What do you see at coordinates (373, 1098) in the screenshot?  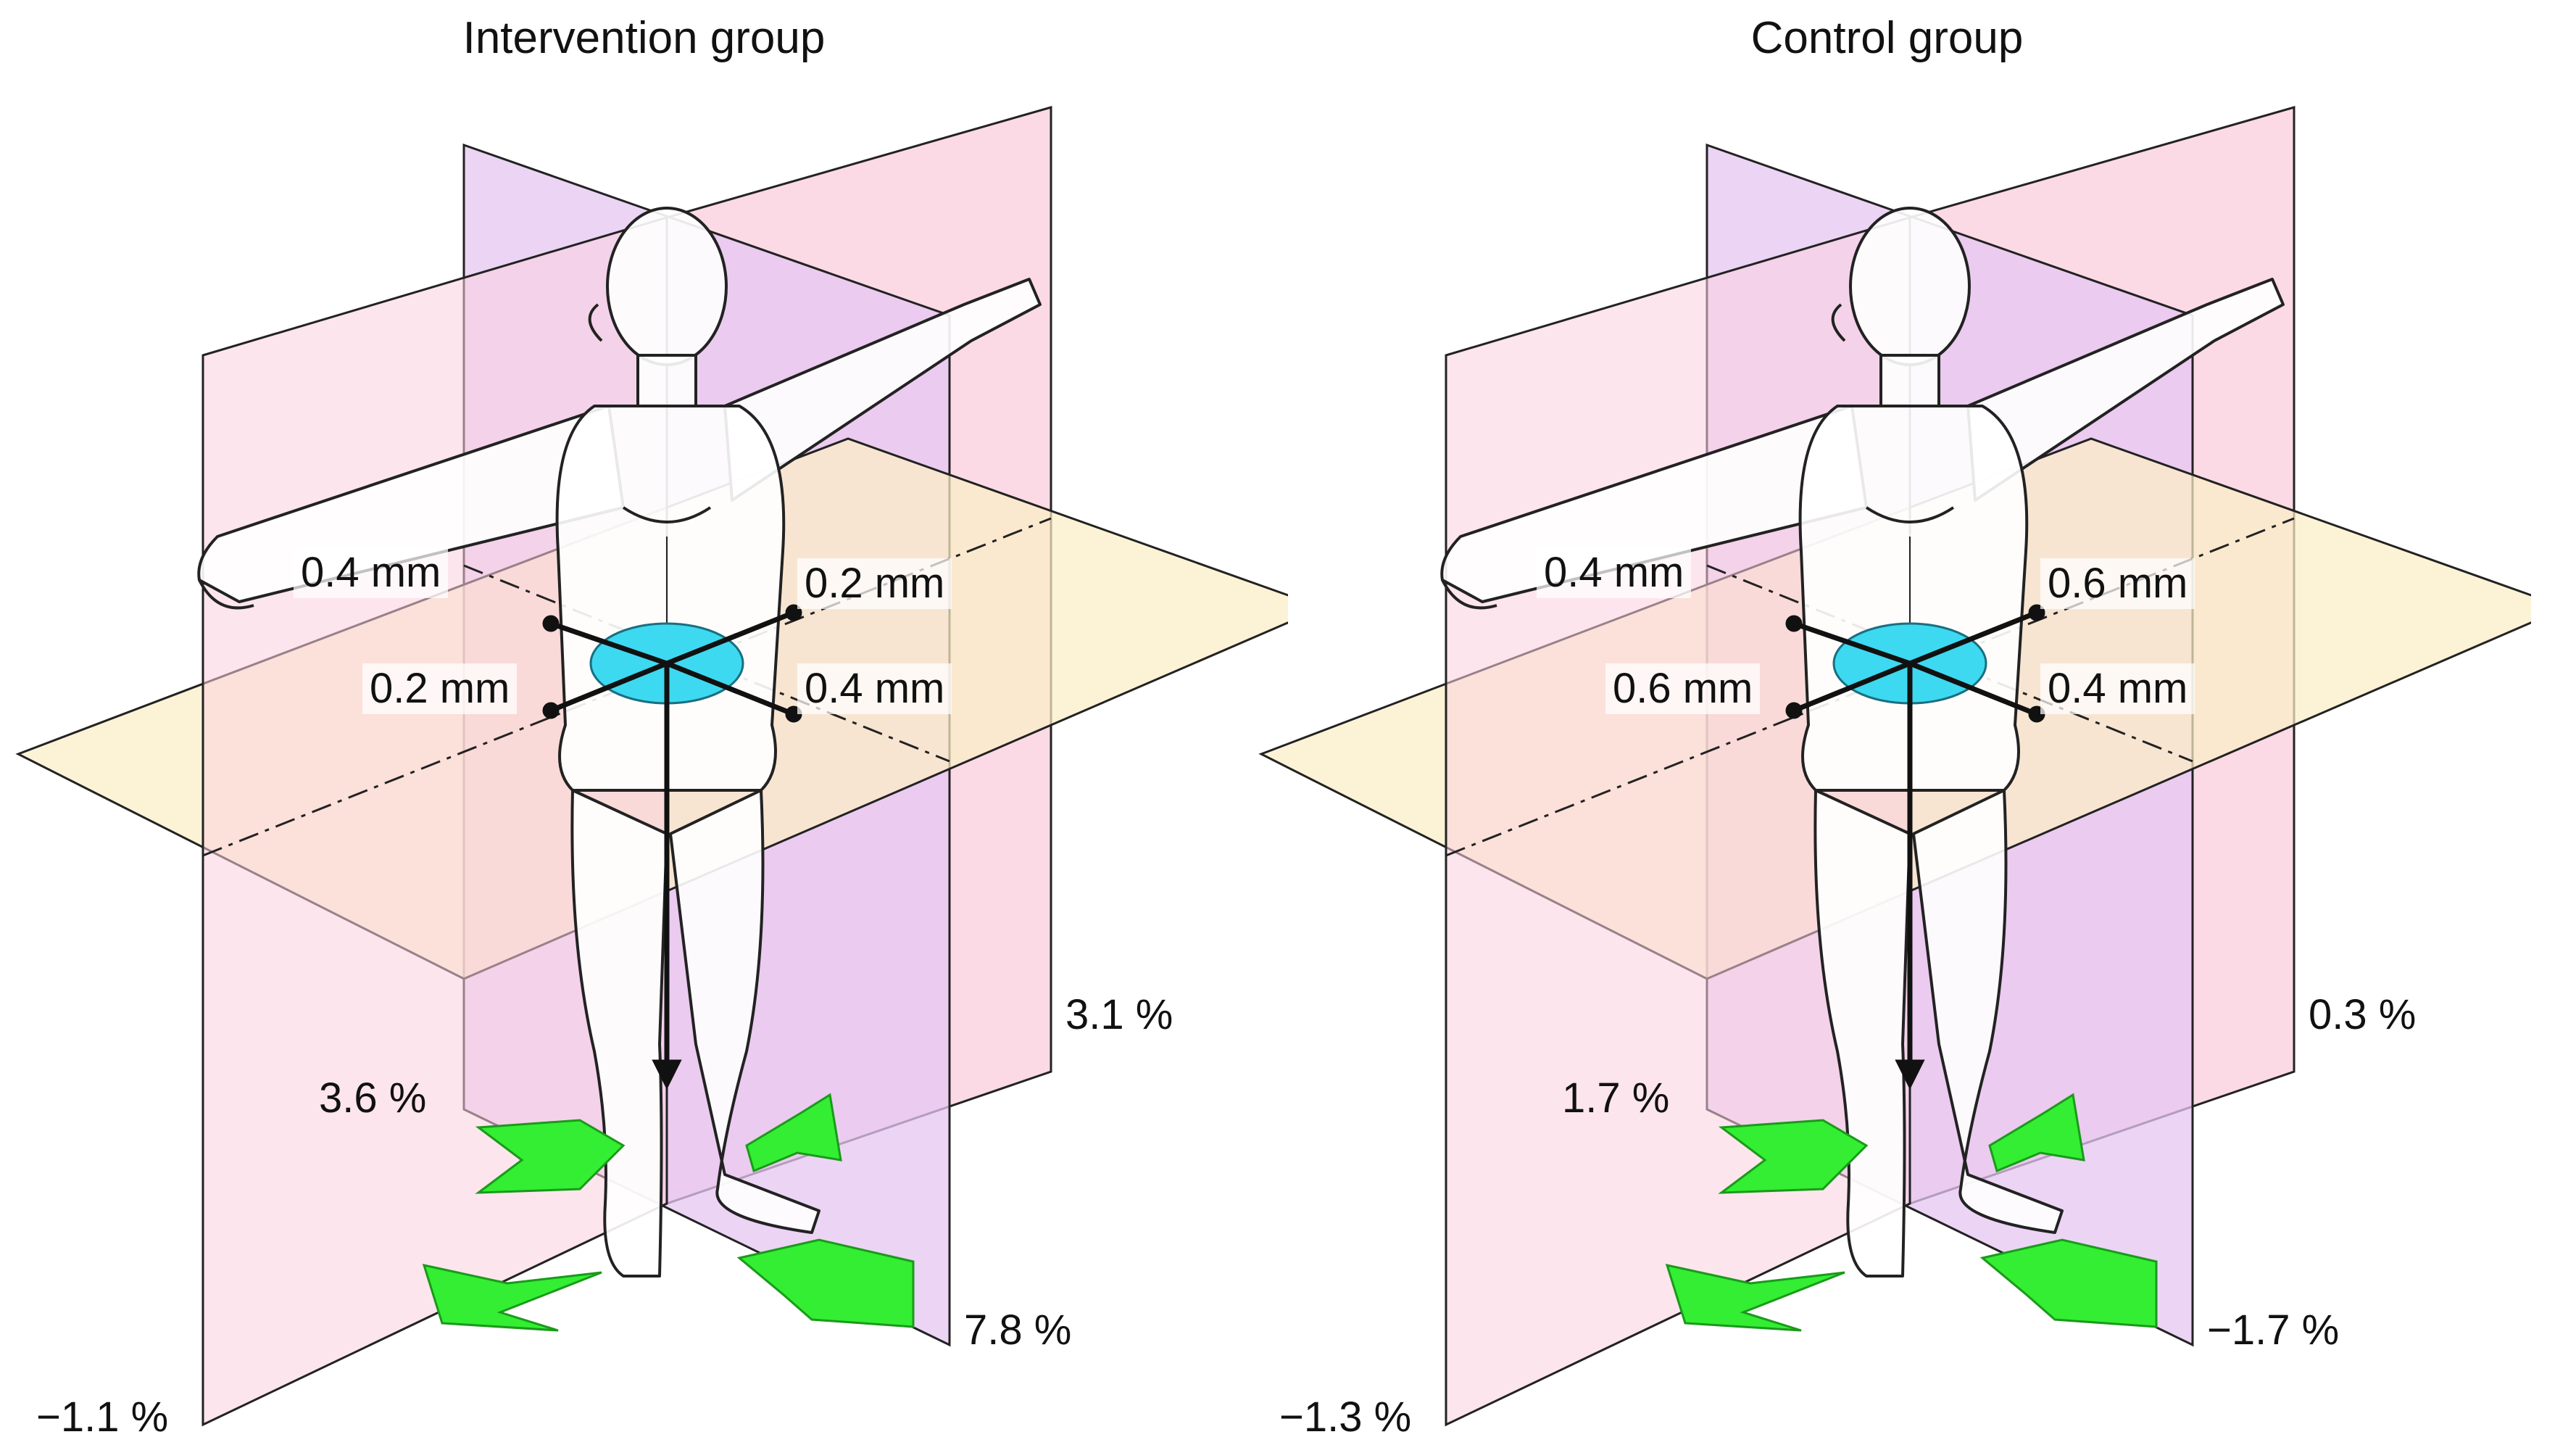 I see `label-percent-left-upper: 3.6 %` at bounding box center [373, 1098].